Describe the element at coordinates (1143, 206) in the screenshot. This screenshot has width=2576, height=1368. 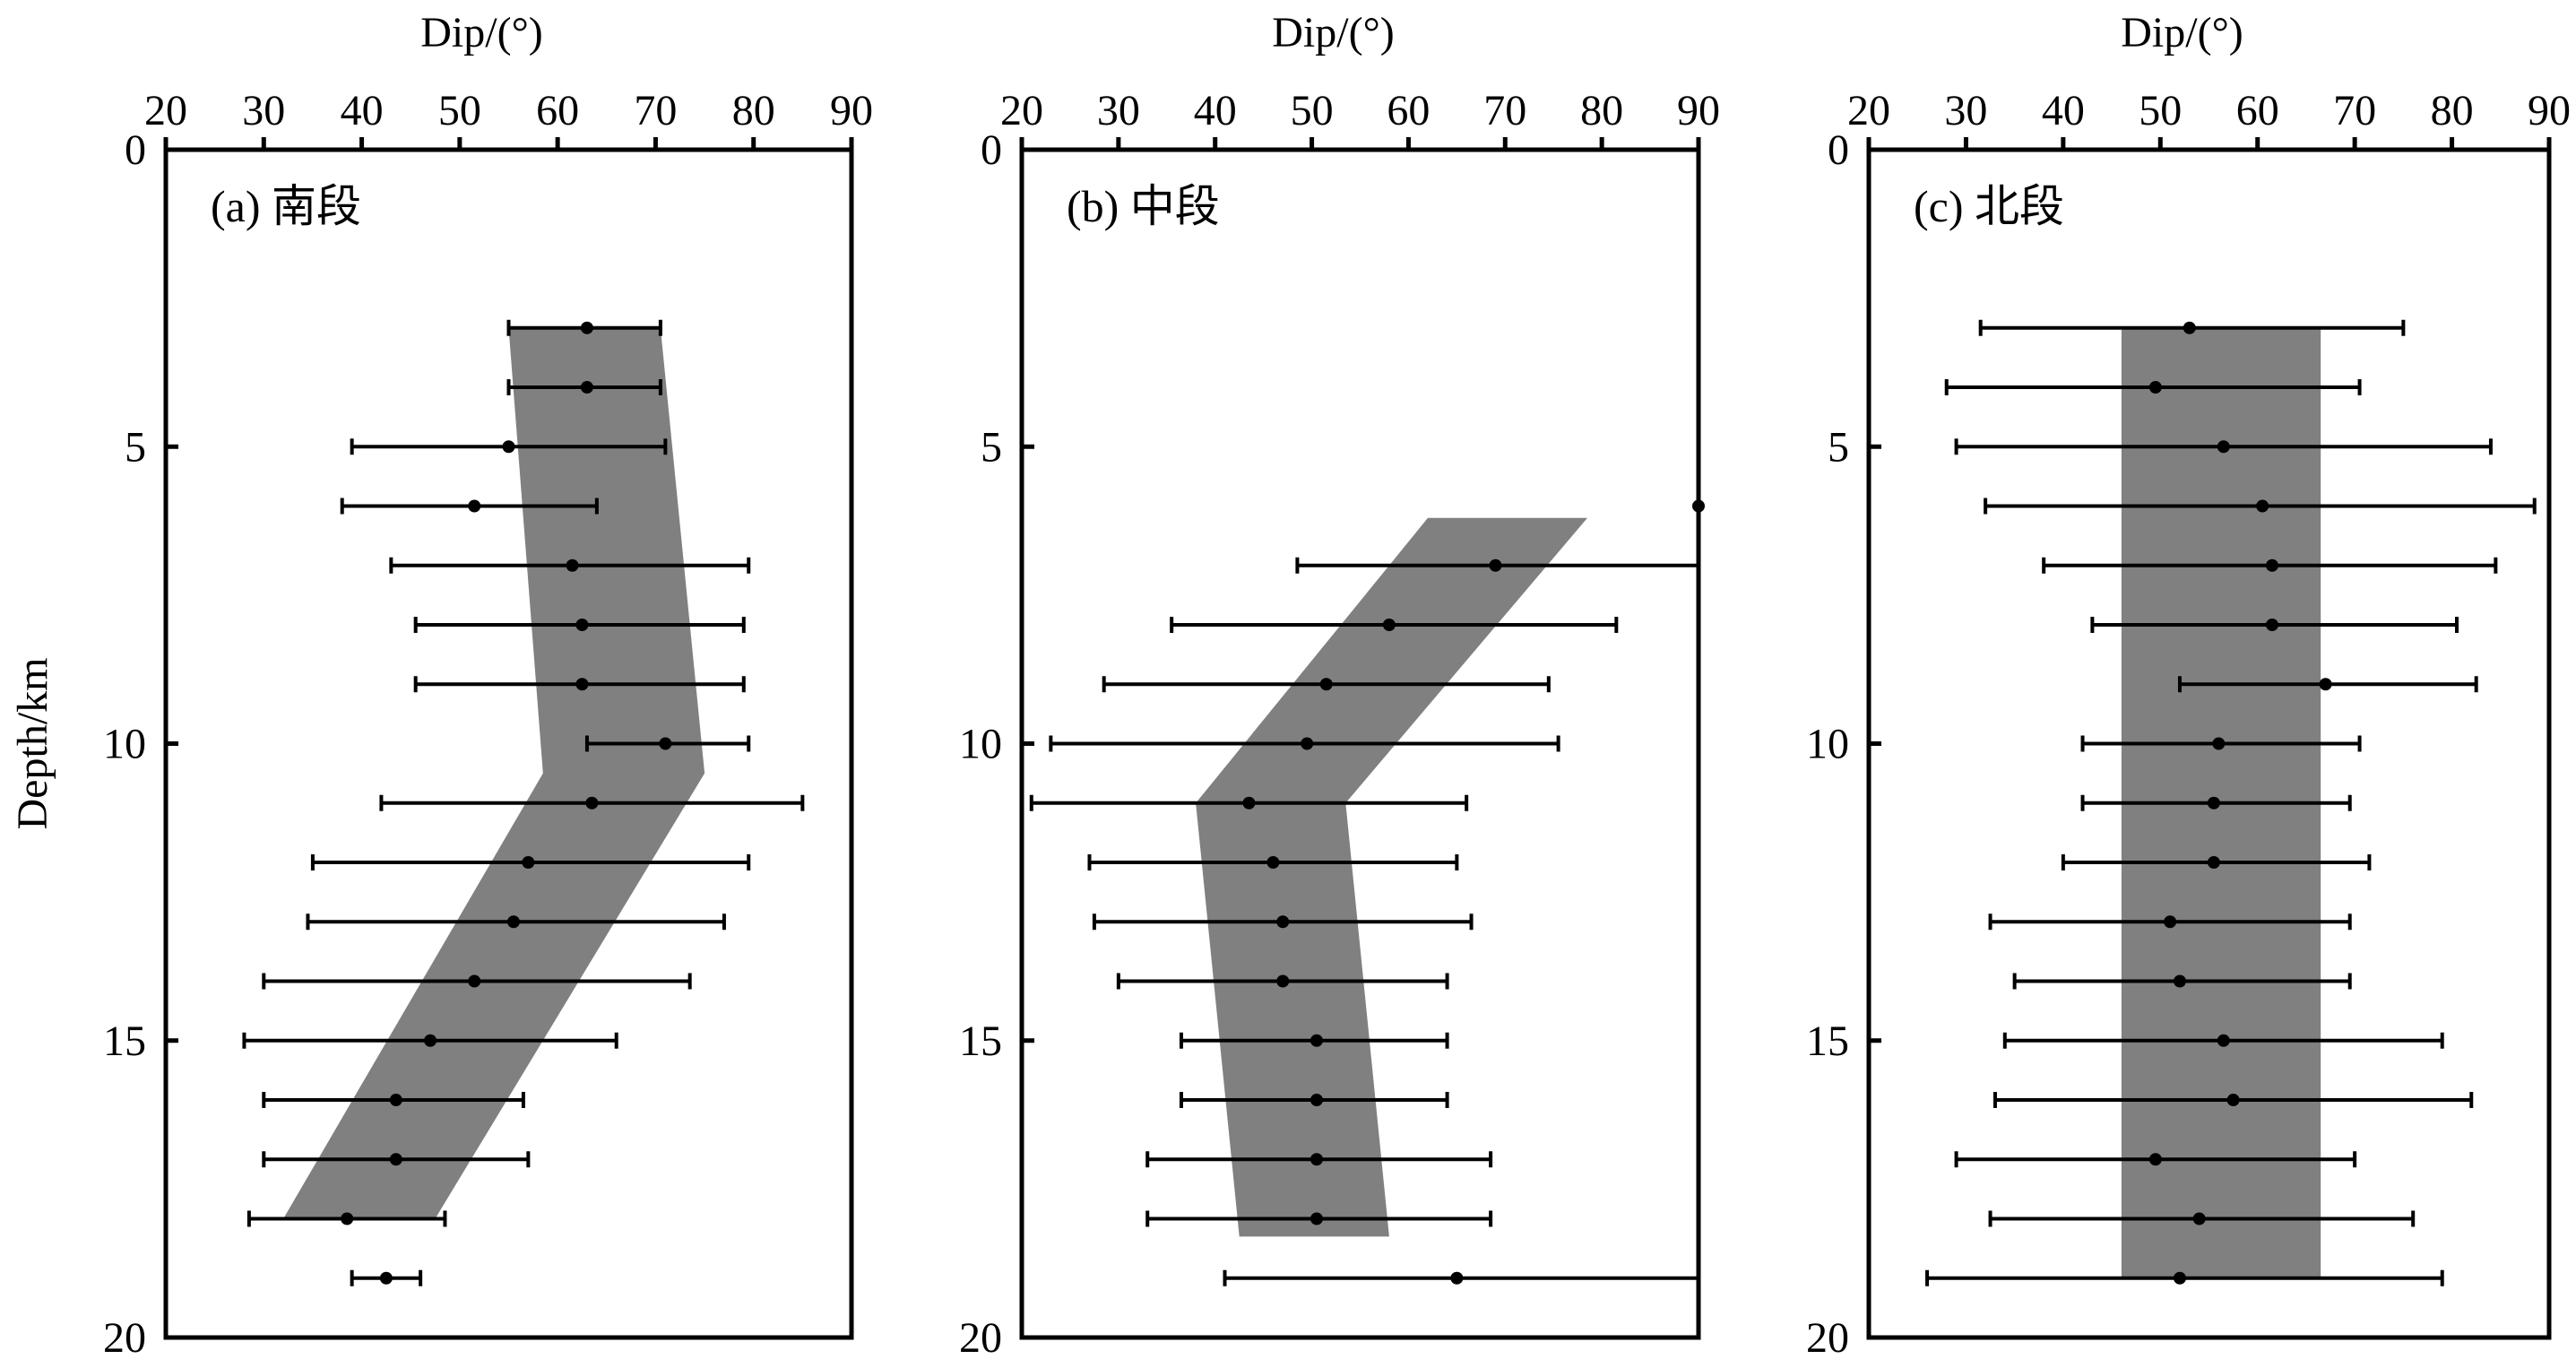
I see `panel-label: (b) 中段` at that location.